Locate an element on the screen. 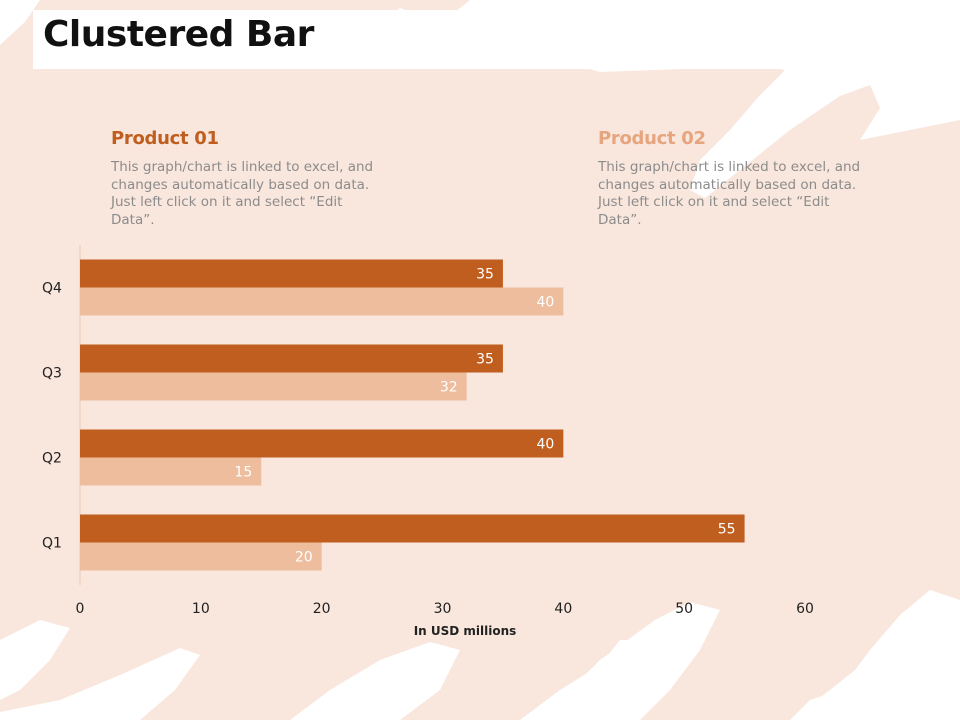 Image resolution: width=960 pixels, height=720 pixels. x-tick-label-10: 10 is located at coordinates (201, 609).